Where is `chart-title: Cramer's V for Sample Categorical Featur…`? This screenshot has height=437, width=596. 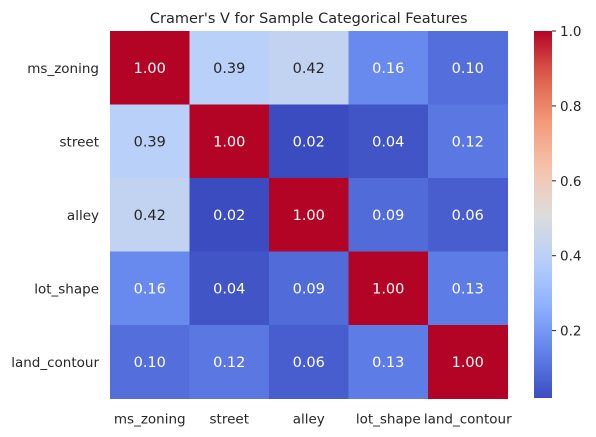 chart-title: Cramer's V for Sample Categorical Featur… is located at coordinates (309, 19).